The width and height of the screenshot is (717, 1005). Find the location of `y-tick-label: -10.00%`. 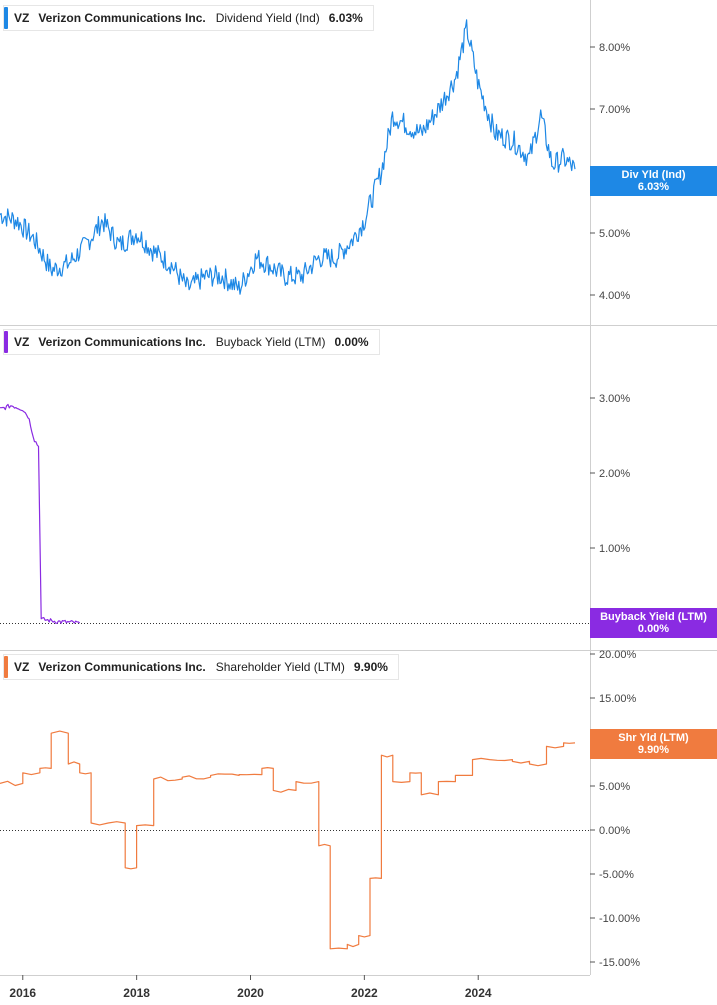

y-tick-label: -10.00% is located at coordinates (619, 919).